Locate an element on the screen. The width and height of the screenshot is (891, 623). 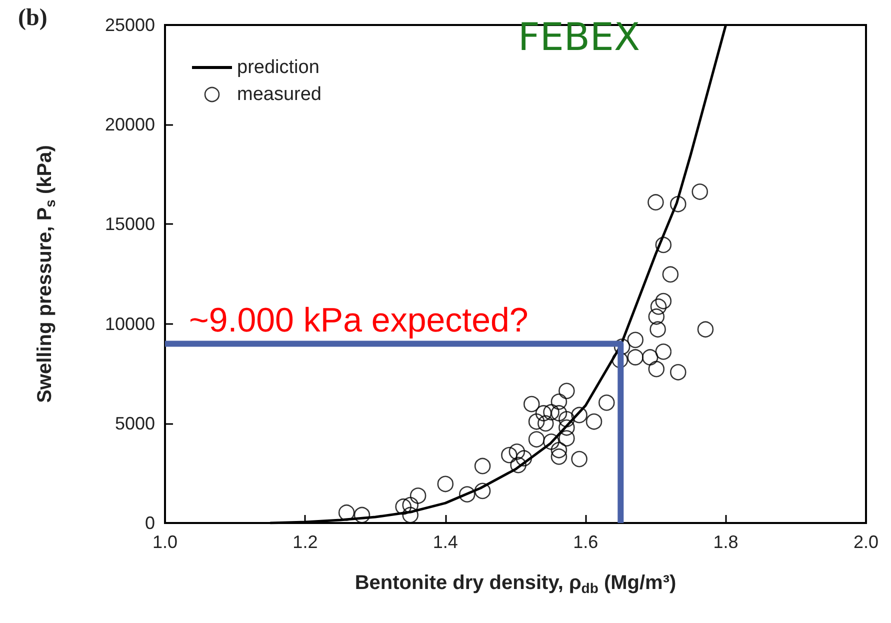
x-tick-label: 1.0 is located at coordinates (165, 542).